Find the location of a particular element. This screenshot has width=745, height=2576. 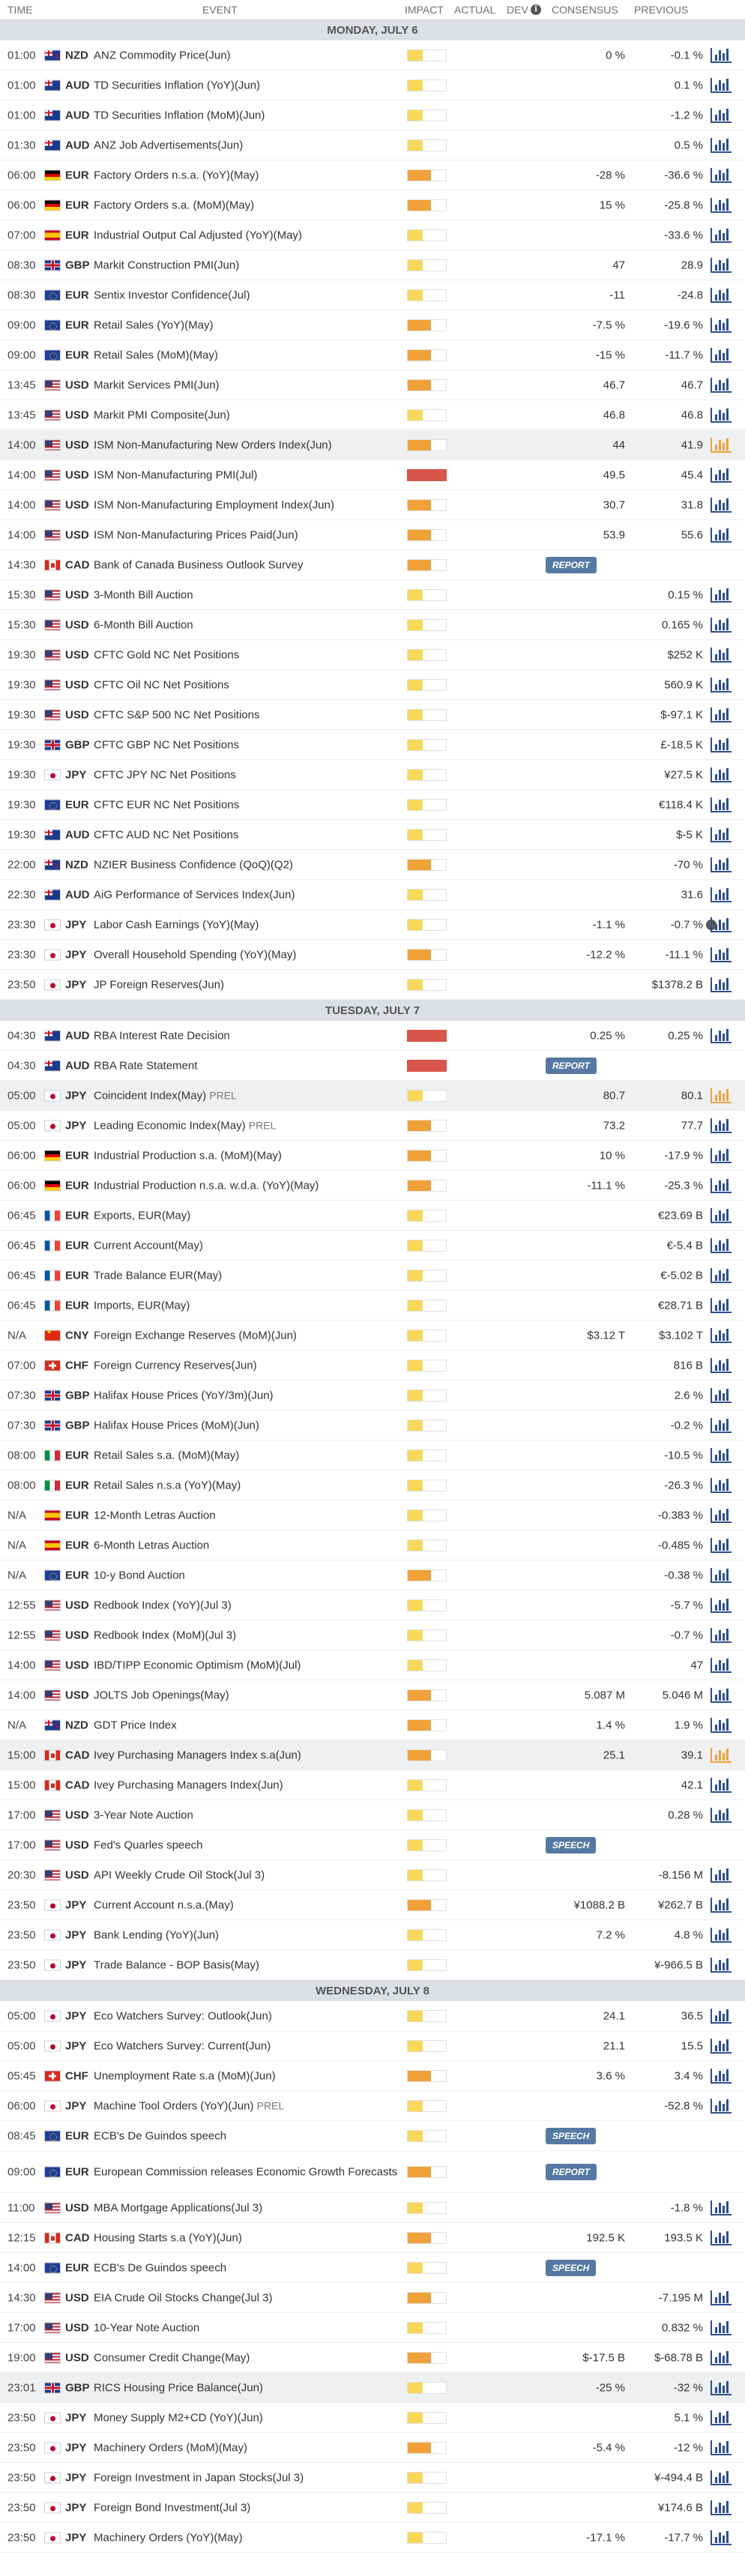

table-row: N/A EUR 12-Month Letras Auction -0.383 % is located at coordinates (372, 1515).